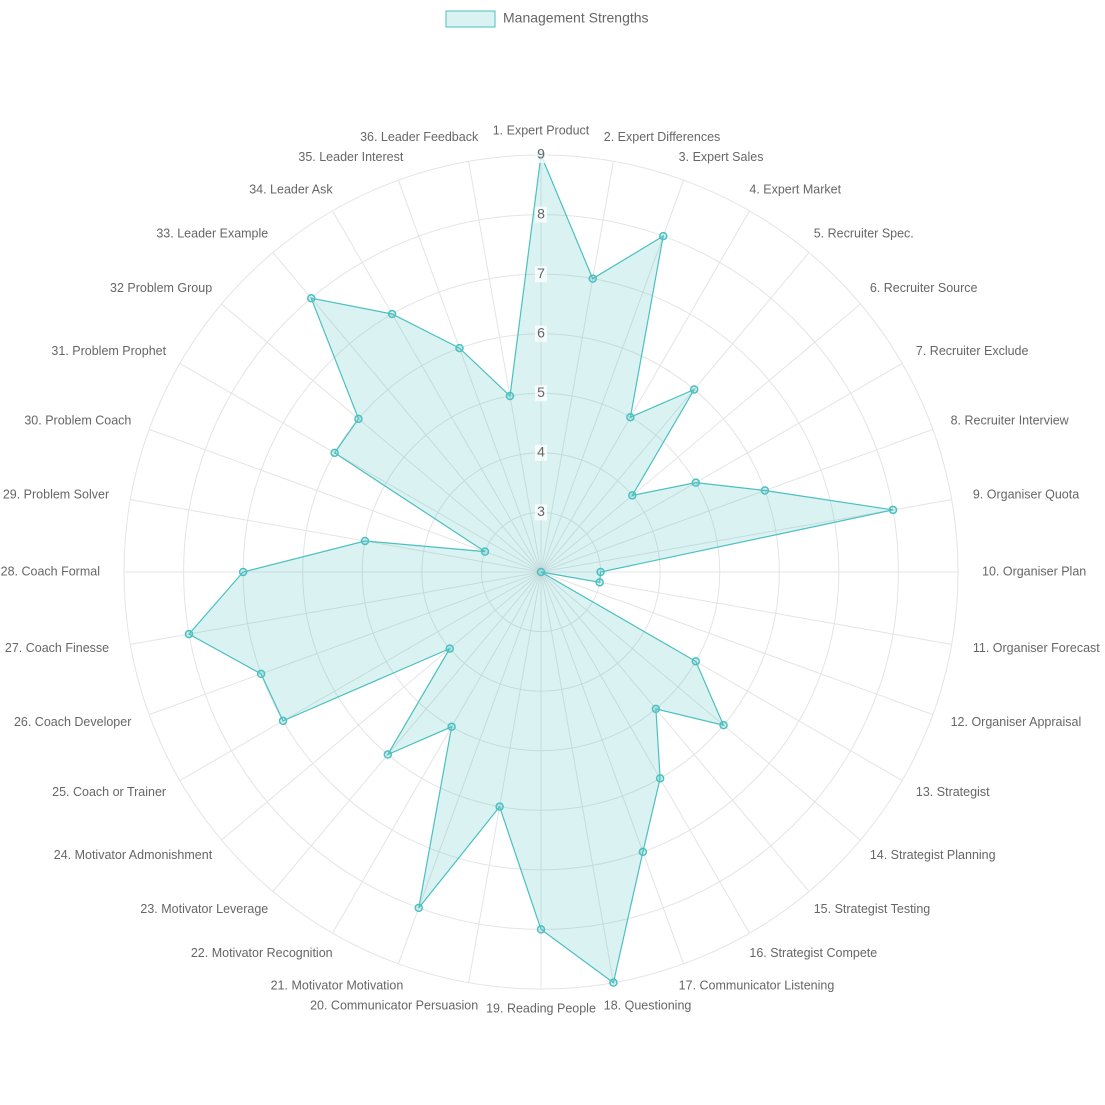  Describe the element at coordinates (1016, 722) in the screenshot. I see `point-label: 12. Organiser Appraisal` at that location.